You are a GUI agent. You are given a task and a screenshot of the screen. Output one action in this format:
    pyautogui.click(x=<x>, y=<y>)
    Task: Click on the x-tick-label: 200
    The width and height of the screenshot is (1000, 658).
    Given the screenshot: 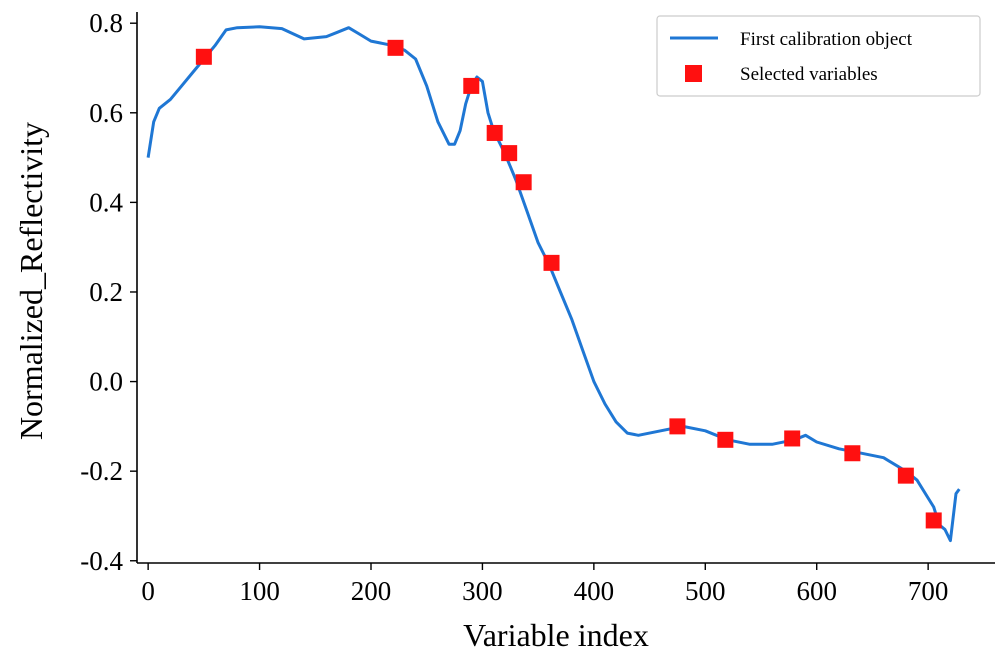 What is the action you would take?
    pyautogui.click(x=371, y=591)
    